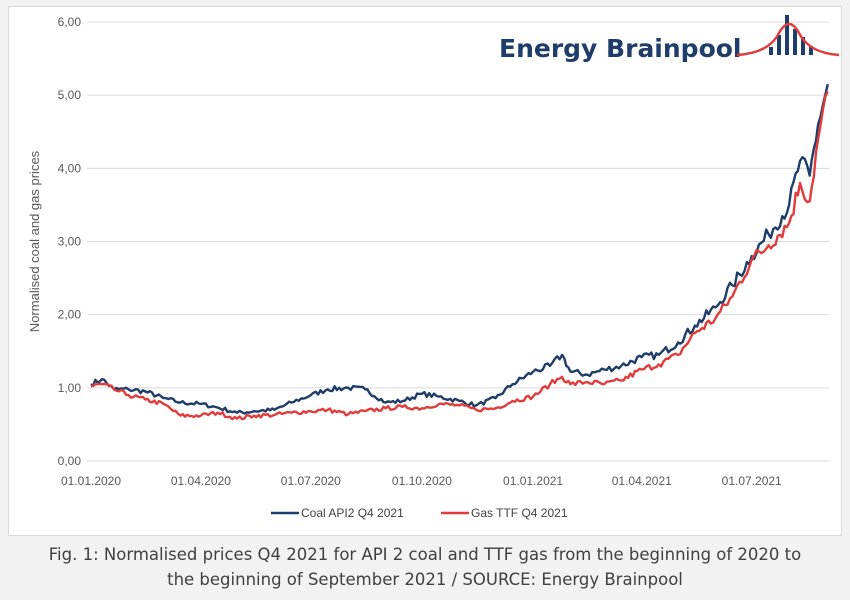  I want to click on legend-label: Gas TTF Q4 2021, so click(519, 513).